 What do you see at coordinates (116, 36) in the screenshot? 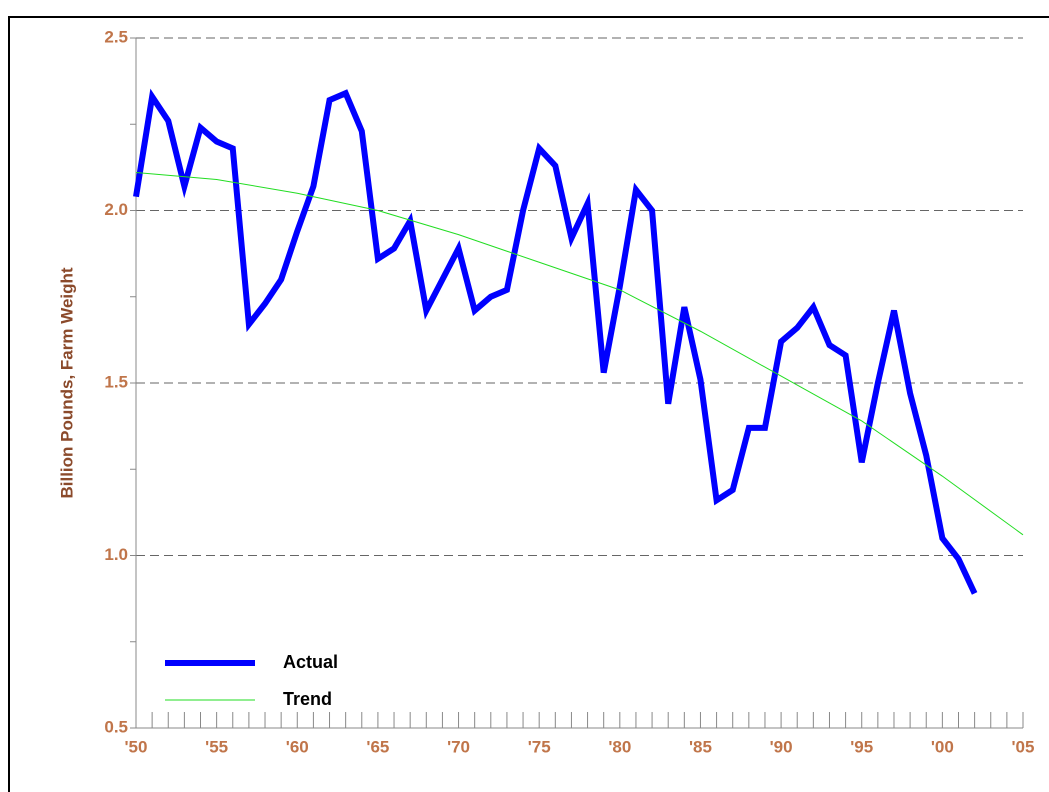
I see `y-tick-label: 2.5` at bounding box center [116, 36].